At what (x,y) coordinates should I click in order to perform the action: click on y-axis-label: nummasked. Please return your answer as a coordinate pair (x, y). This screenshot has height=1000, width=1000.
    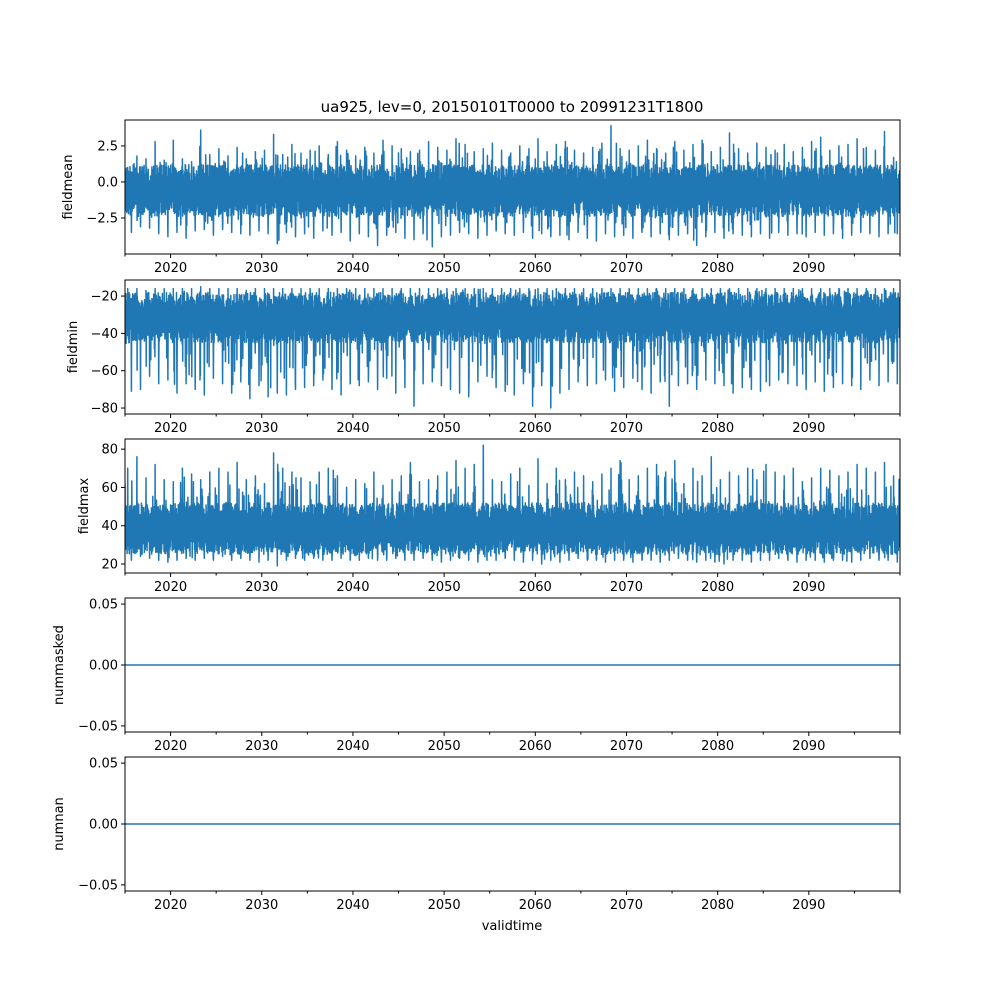
    Looking at the image, I should click on (59, 665).